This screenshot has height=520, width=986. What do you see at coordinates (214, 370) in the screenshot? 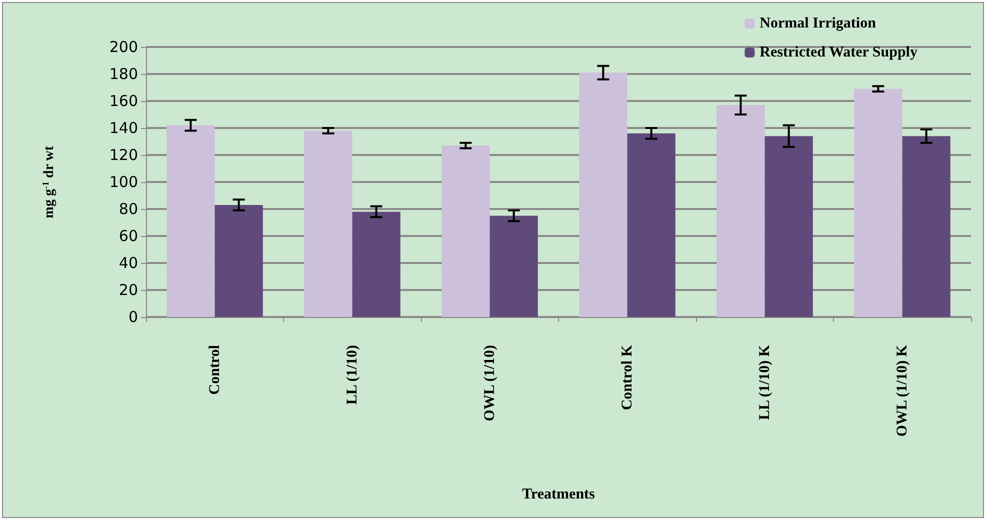
I see `x-tick-label: Control` at bounding box center [214, 370].